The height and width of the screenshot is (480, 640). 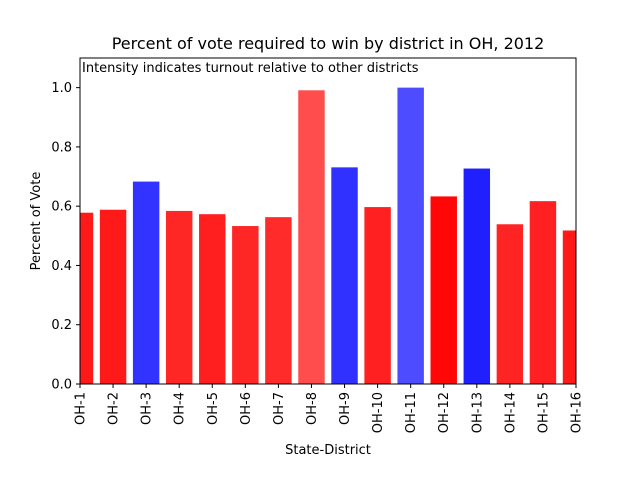 I want to click on y-tick-label: 0.0, so click(x=61, y=385).